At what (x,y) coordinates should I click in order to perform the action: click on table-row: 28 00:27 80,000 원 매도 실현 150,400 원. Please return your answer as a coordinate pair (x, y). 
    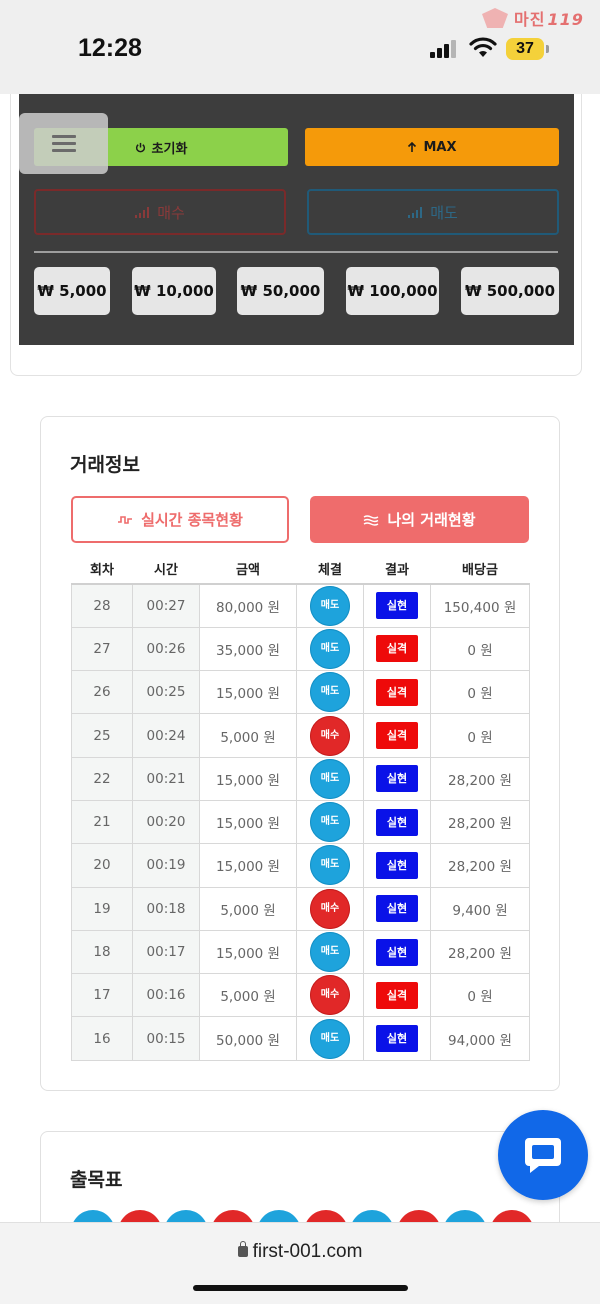
    Looking at the image, I should click on (300, 605).